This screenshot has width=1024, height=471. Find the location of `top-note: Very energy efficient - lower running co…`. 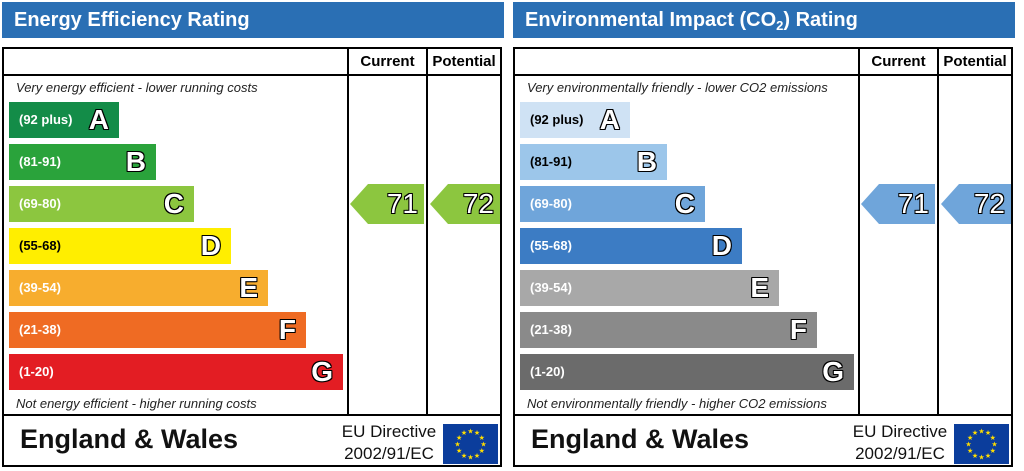

top-note: Very energy efficient - lower running co… is located at coordinates (137, 87).